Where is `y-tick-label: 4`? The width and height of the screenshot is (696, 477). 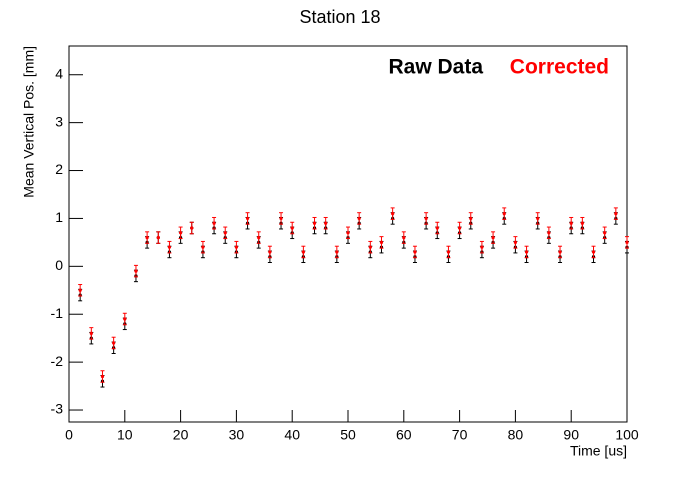 y-tick-label: 4 is located at coordinates (59, 73).